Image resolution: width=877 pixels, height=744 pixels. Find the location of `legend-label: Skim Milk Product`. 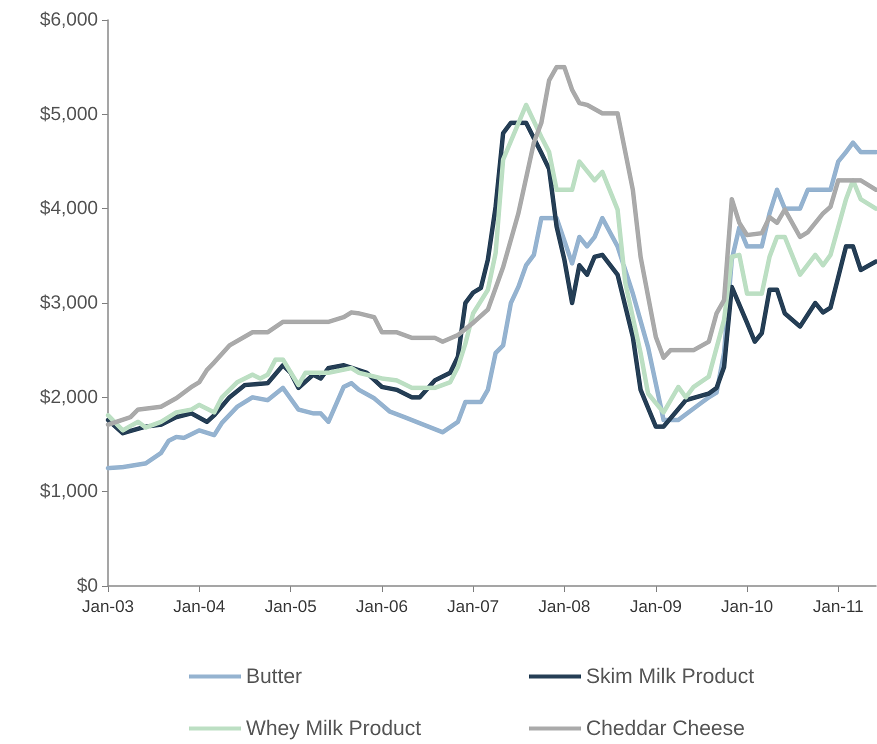

legend-label: Skim Milk Product is located at coordinates (670, 676).